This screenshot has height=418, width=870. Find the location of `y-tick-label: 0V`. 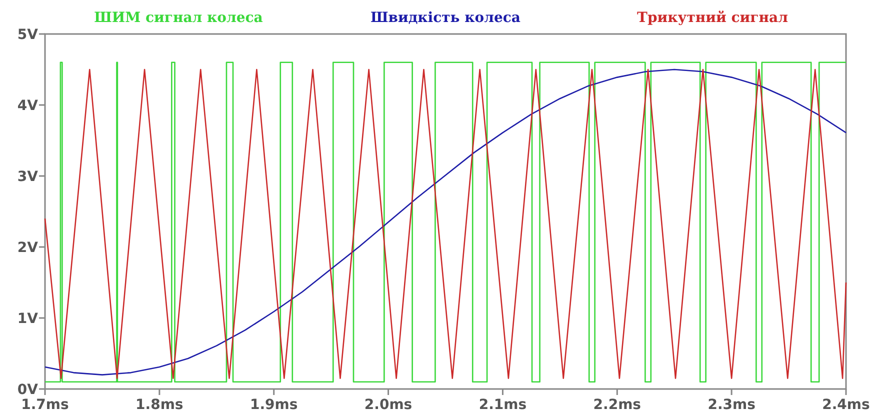

y-tick-label: 0V is located at coordinates (27, 390).